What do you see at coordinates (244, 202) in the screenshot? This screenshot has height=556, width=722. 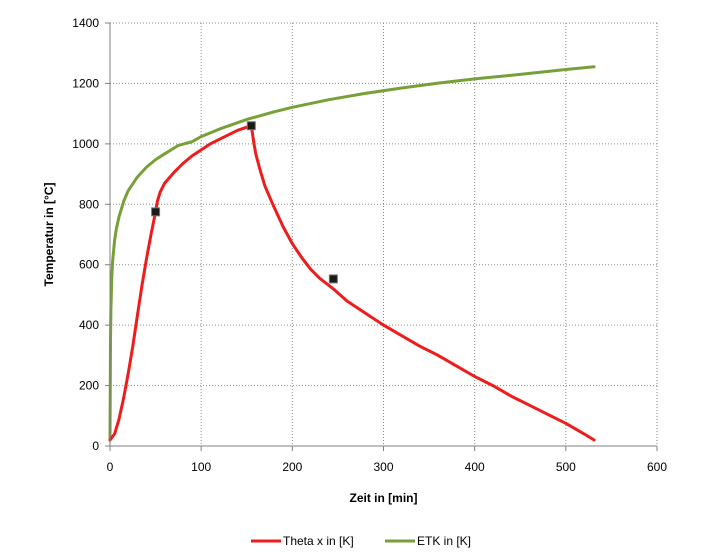 I see `marker-layer` at bounding box center [244, 202].